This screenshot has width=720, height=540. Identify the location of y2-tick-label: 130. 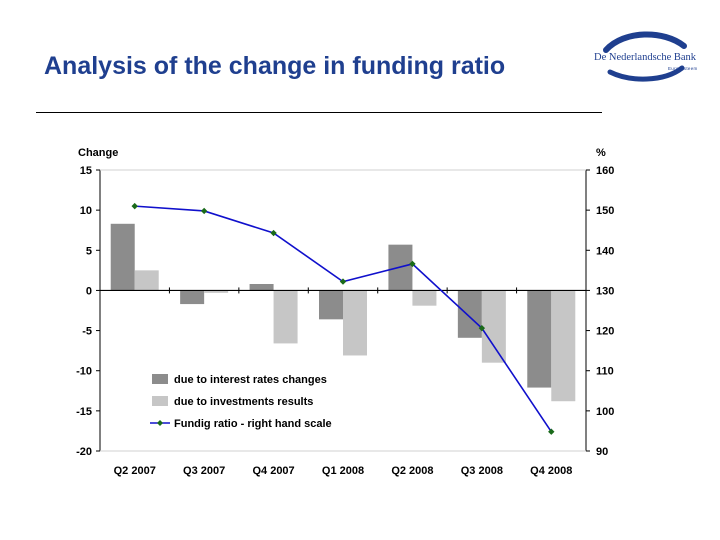
(605, 291).